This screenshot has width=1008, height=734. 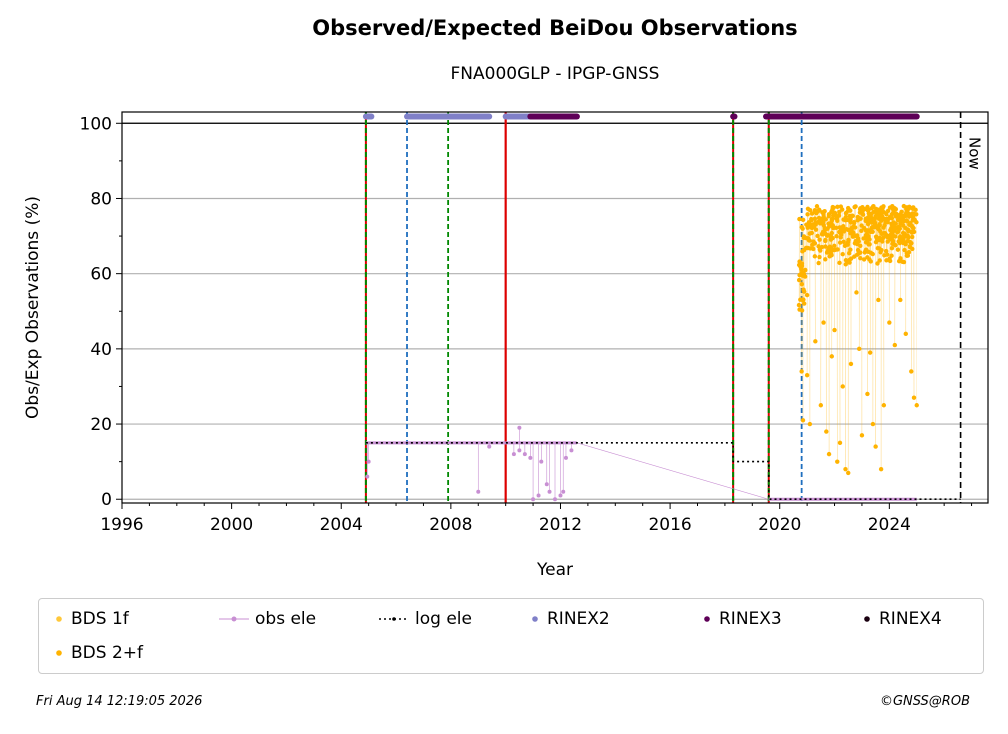 I want to click on y-tick-label: 40, so click(x=101, y=350).